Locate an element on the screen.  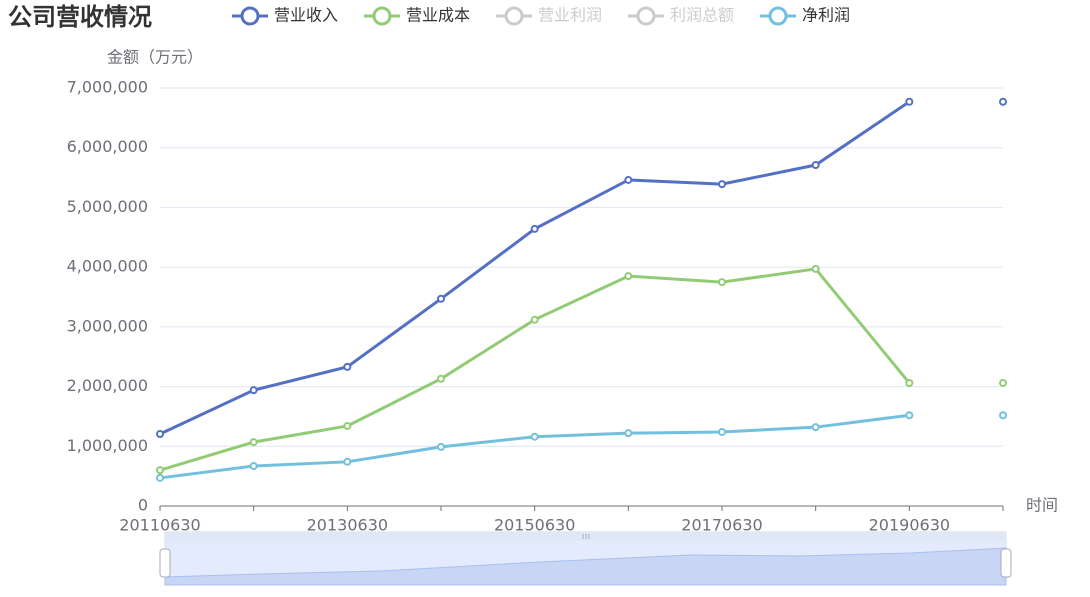
legend-label: 营业收入 is located at coordinates (306, 15).